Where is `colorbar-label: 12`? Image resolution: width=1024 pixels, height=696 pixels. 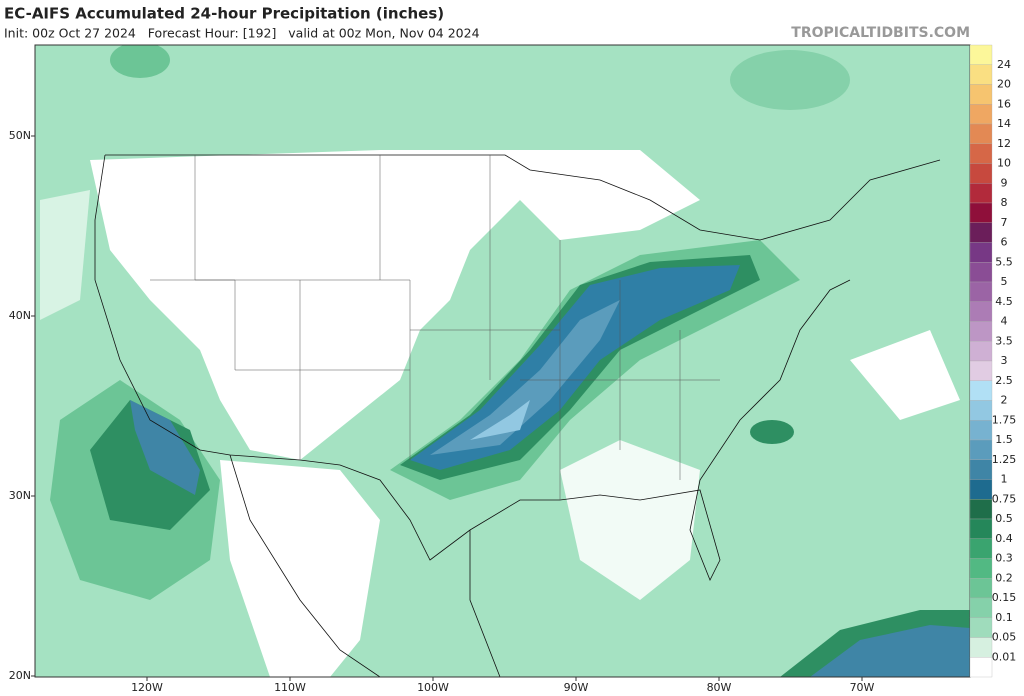 colorbar-label: 12 is located at coordinates (1004, 143).